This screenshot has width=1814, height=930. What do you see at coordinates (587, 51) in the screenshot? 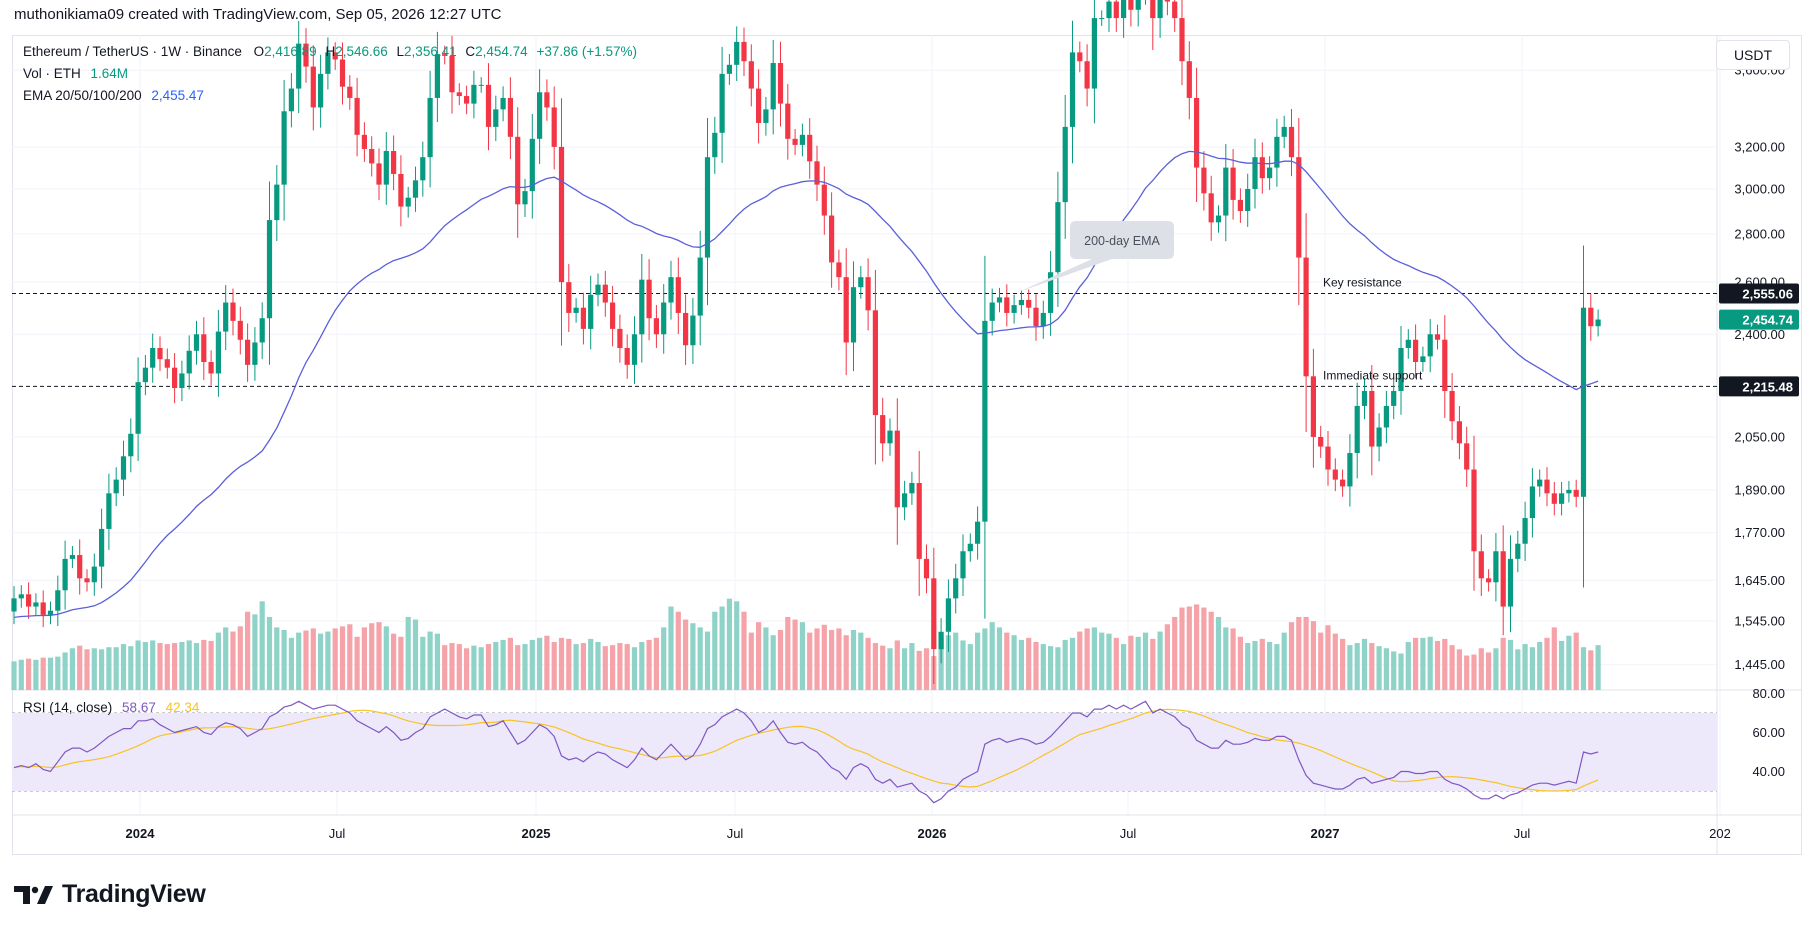
I see `change-value: +37.86 (+1.57%)` at bounding box center [587, 51].